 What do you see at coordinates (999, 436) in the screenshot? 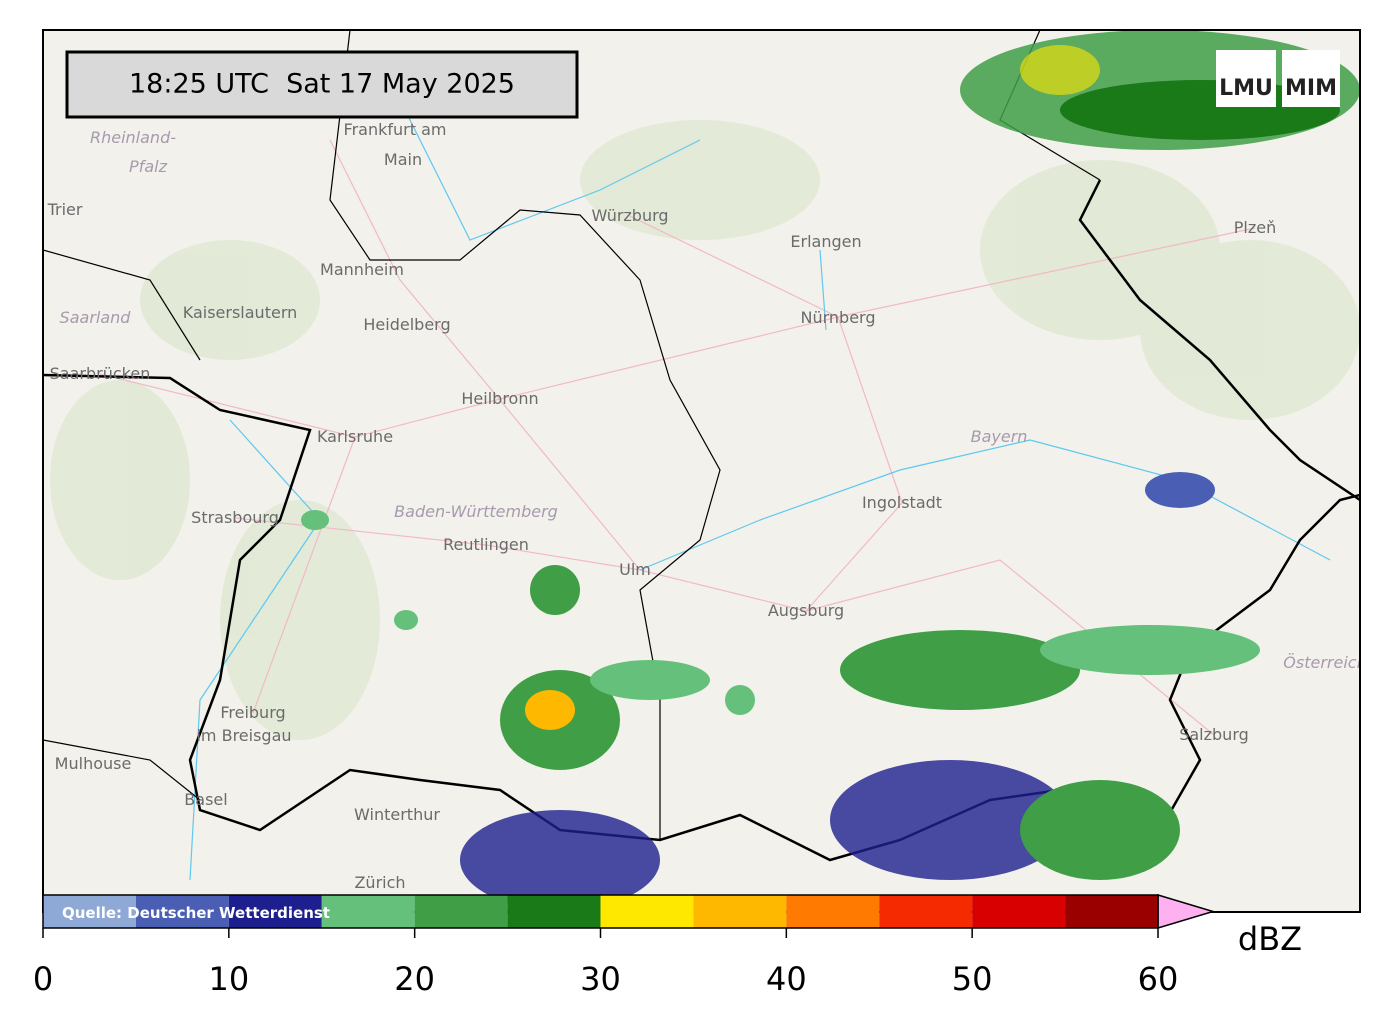
I see `place-label: Bayern` at bounding box center [999, 436].